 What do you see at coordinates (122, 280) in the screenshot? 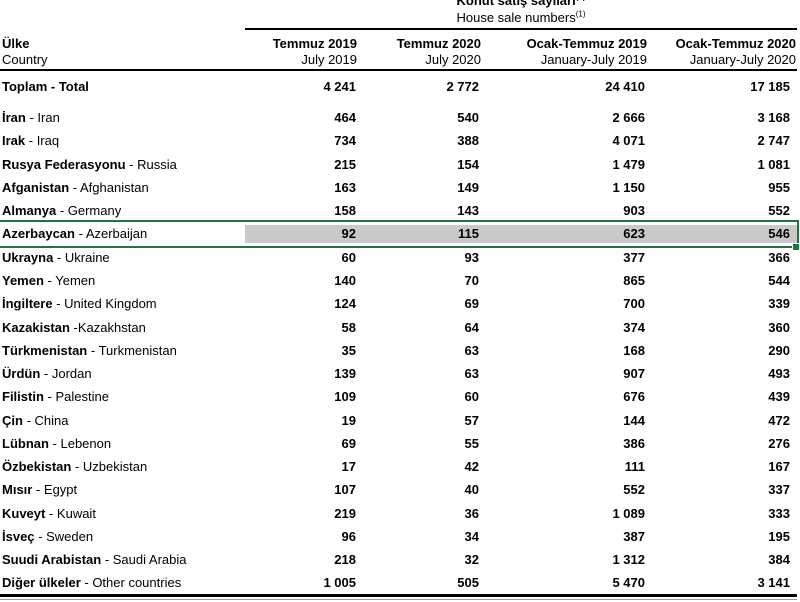
I see `country-cell: Yemen - Yemen` at bounding box center [122, 280].